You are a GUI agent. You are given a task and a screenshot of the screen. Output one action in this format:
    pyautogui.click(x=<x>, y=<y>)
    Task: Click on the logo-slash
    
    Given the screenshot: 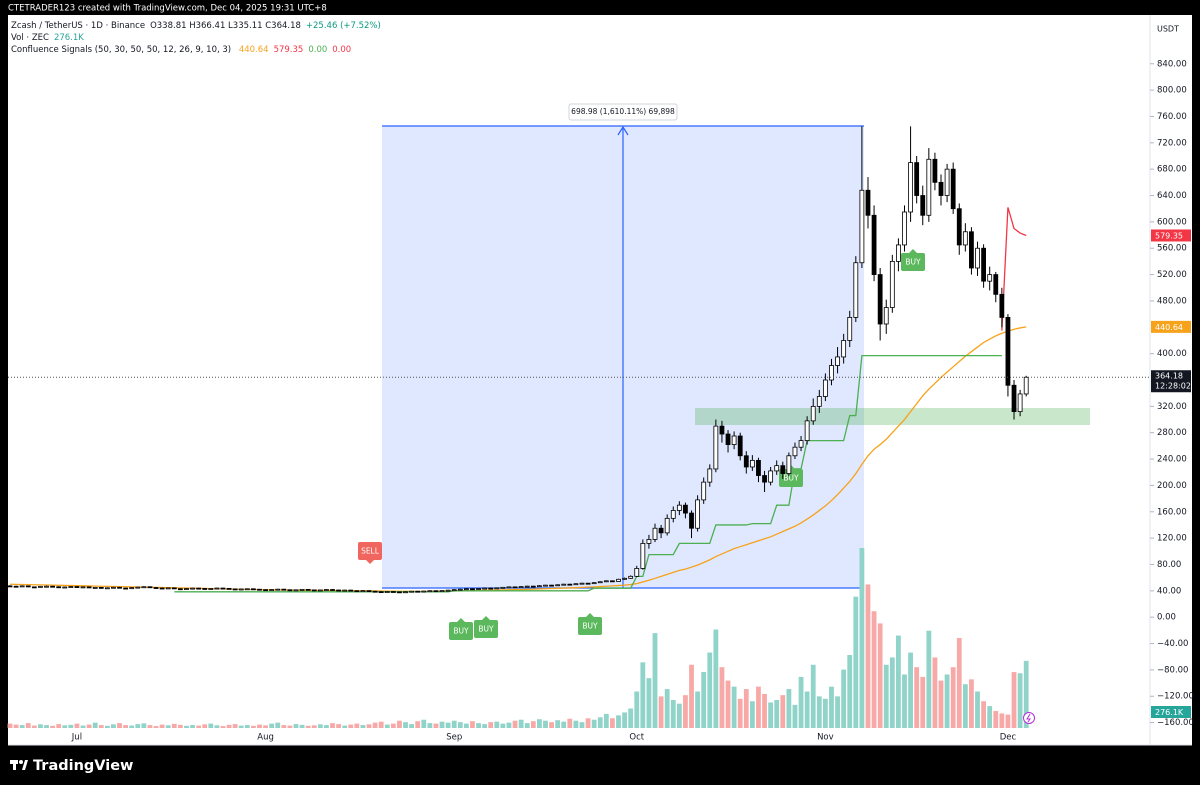 What is the action you would take?
    pyautogui.click(x=25, y=765)
    